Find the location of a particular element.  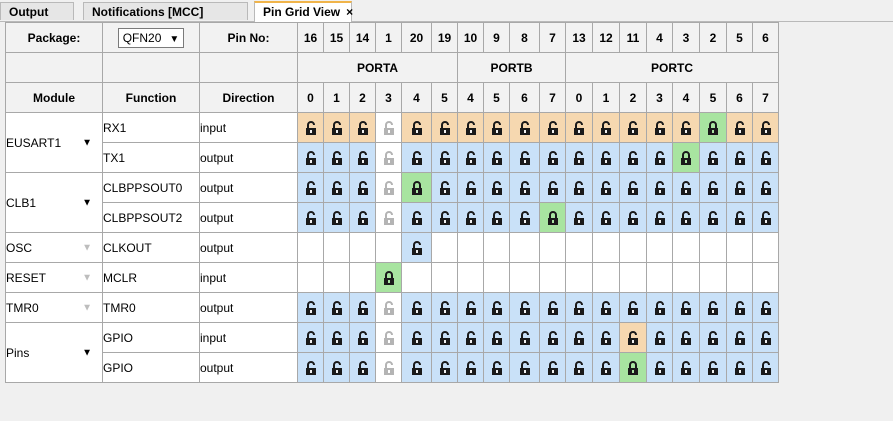

module-cell: RESET ▼ is located at coordinates (54, 277).